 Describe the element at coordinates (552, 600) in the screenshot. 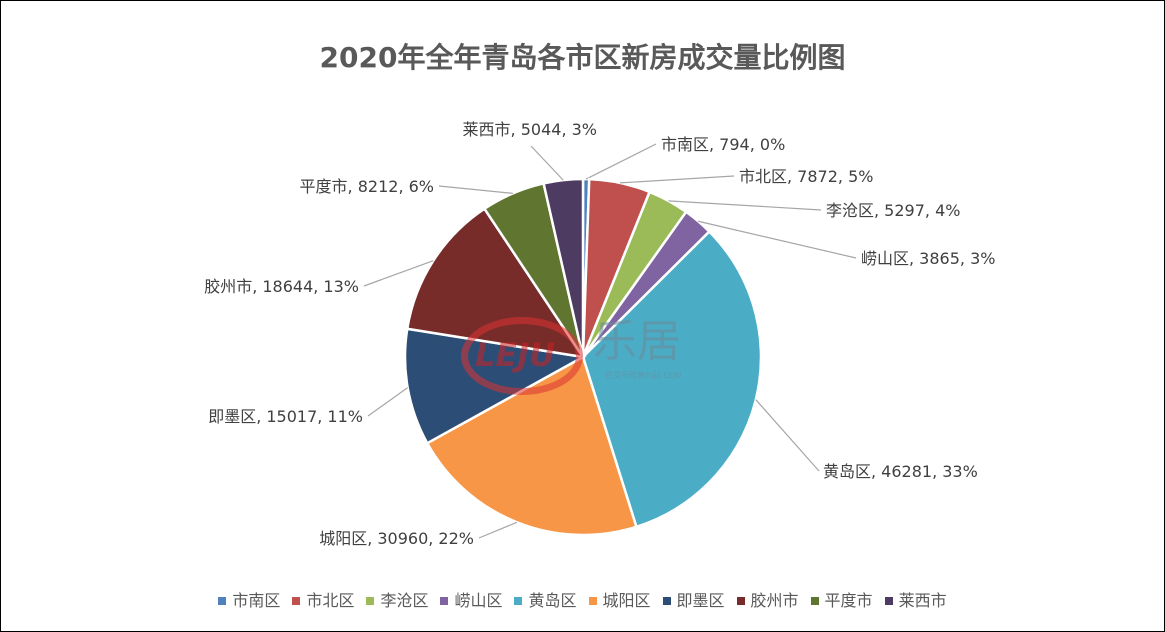

I see `legend-label: 黄岛区` at that location.